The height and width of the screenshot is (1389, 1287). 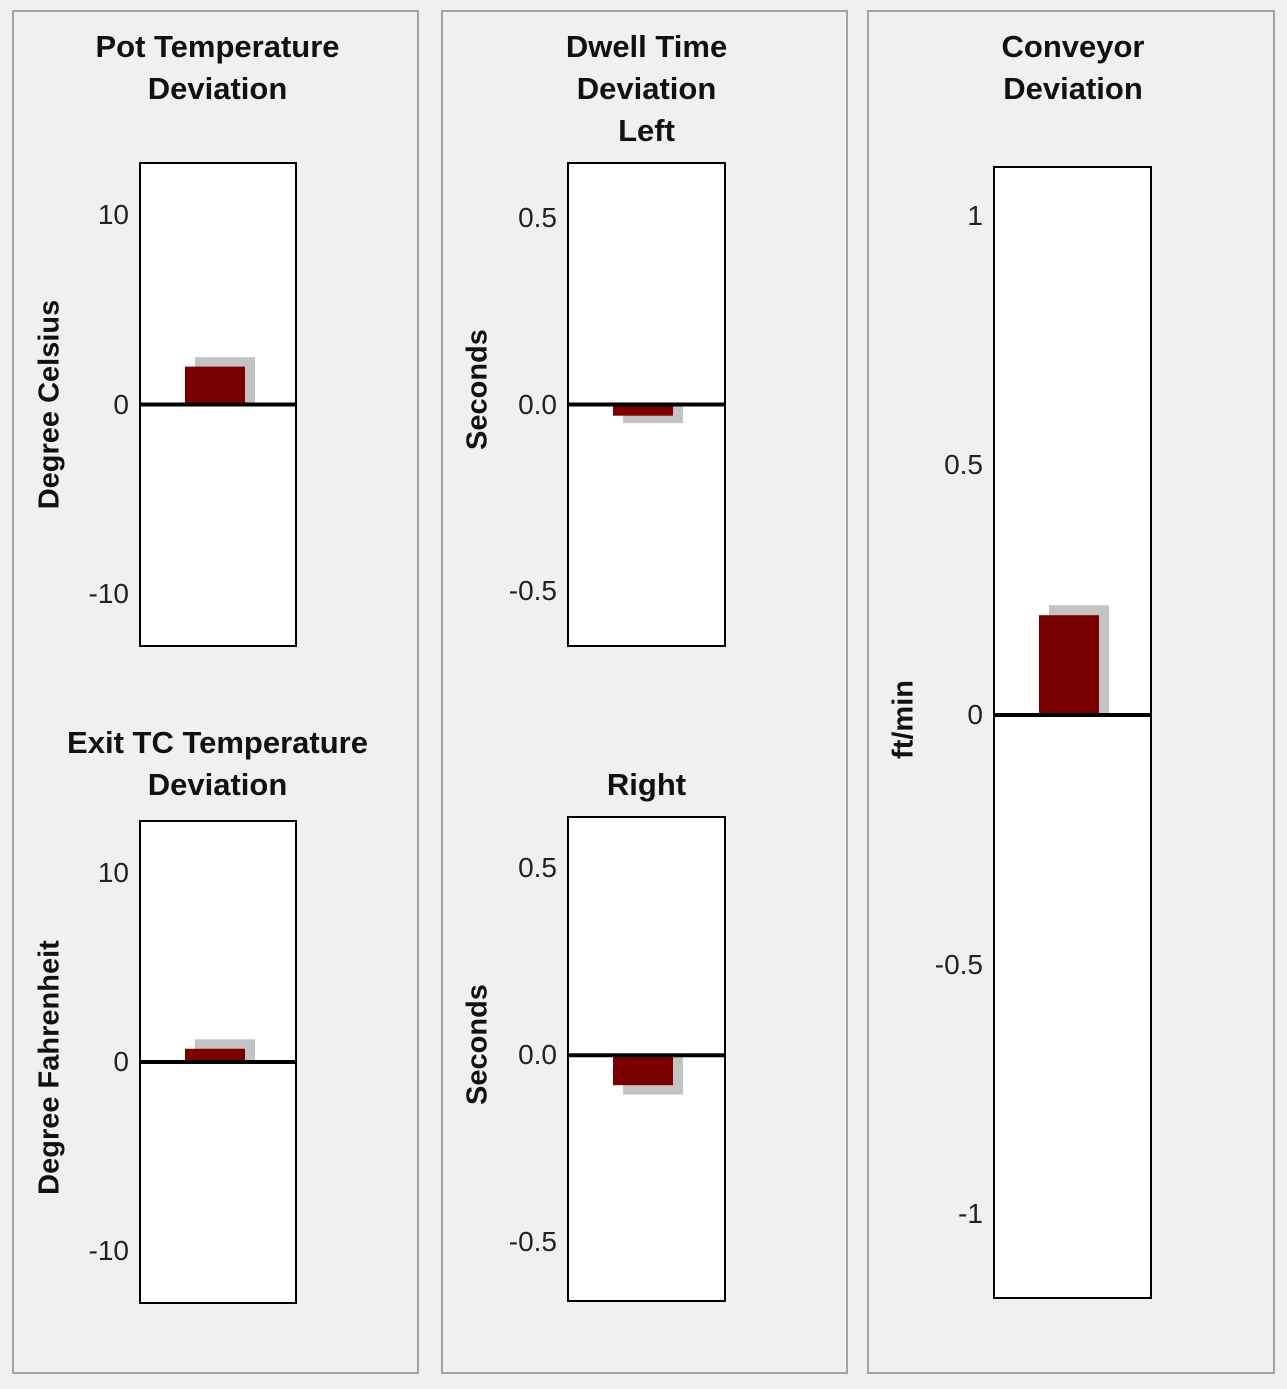 I want to click on pot-title-line2: Deviation, so click(x=217, y=88).